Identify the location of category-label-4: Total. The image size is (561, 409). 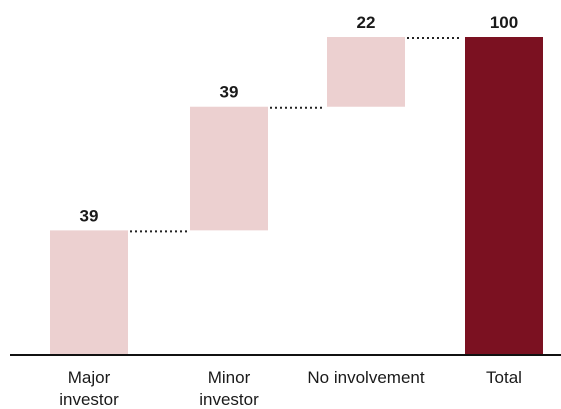
(504, 377).